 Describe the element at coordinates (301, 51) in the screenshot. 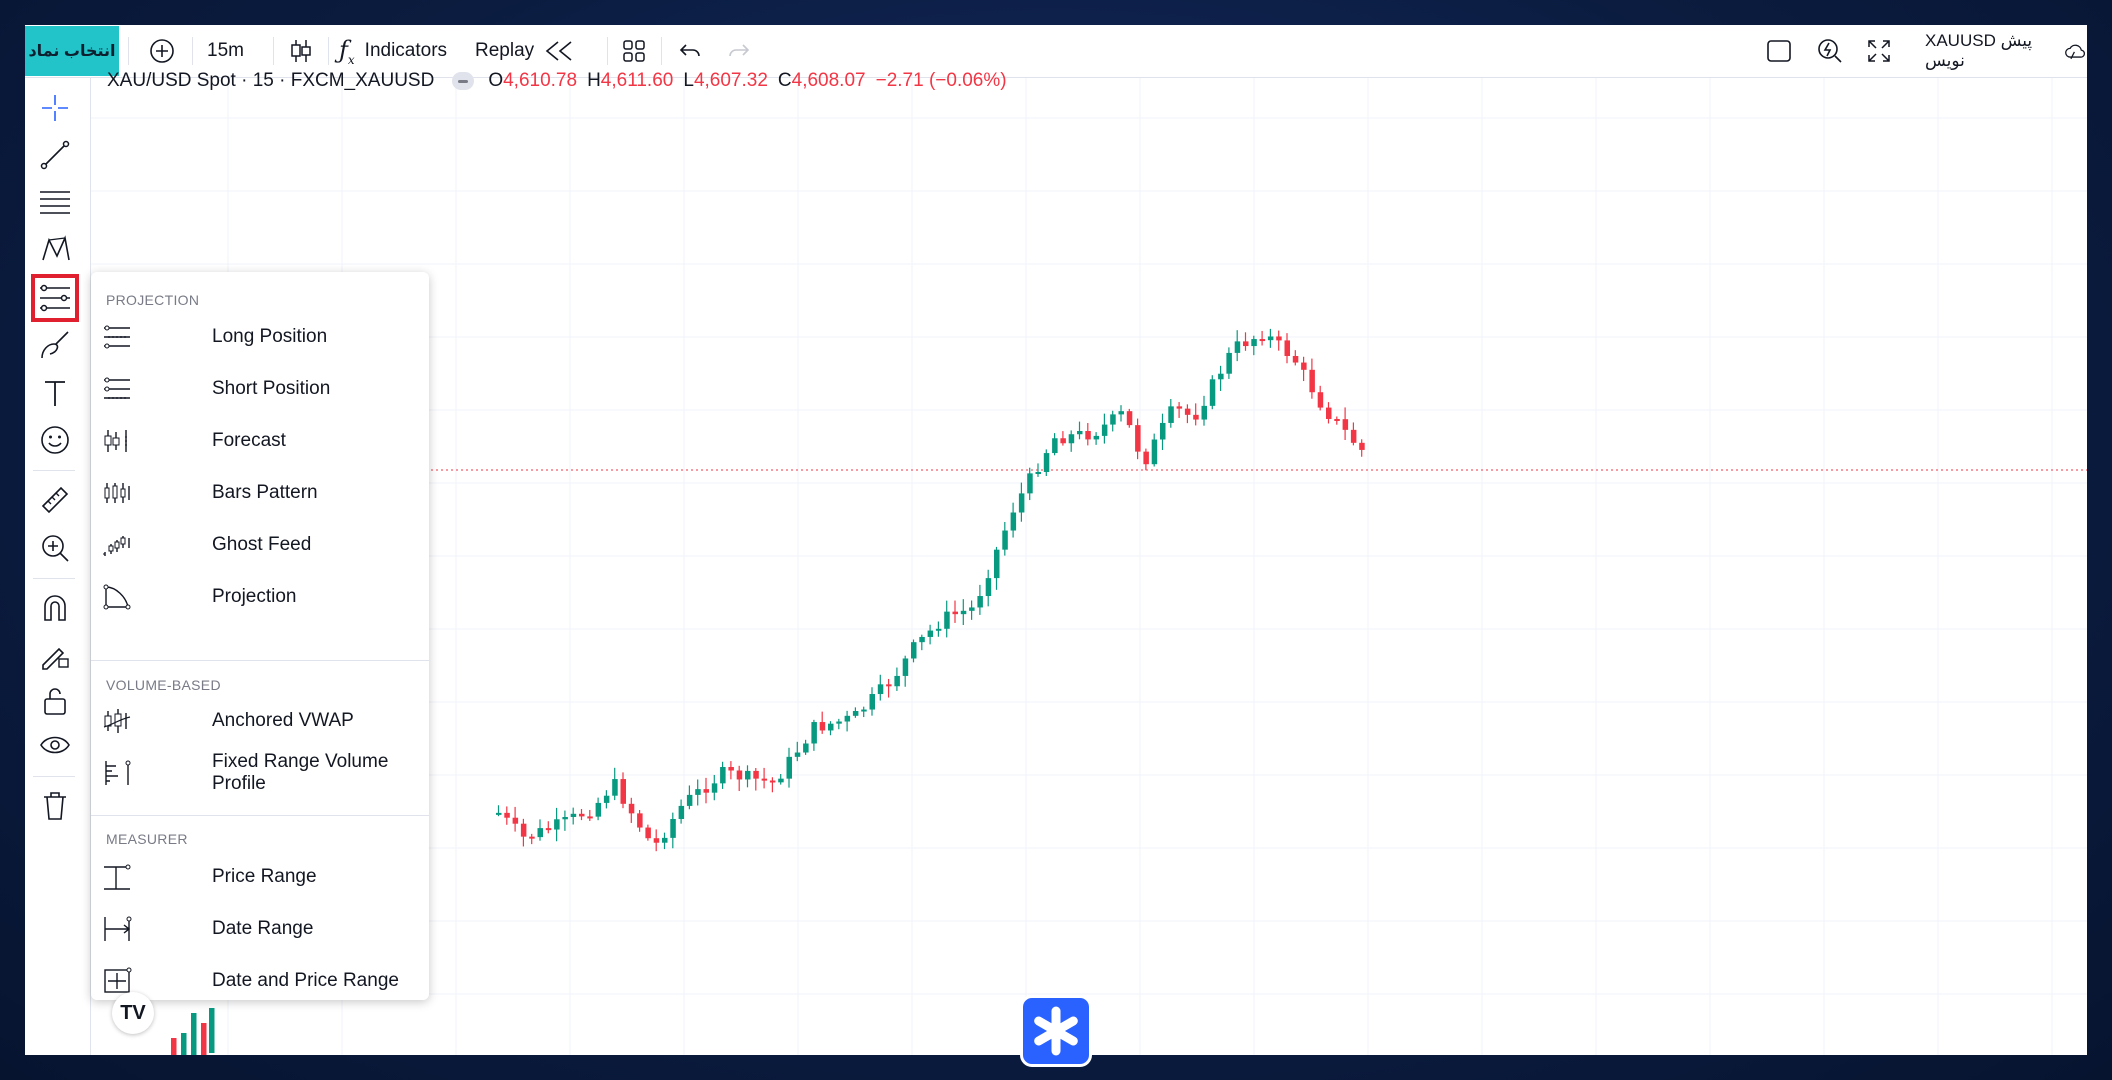

I see `chart-type-button` at that location.